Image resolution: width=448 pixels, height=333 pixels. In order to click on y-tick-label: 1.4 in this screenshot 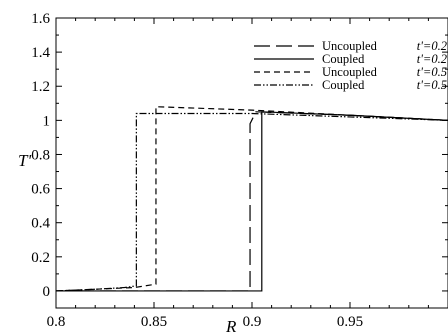, I will do `click(40, 53)`.